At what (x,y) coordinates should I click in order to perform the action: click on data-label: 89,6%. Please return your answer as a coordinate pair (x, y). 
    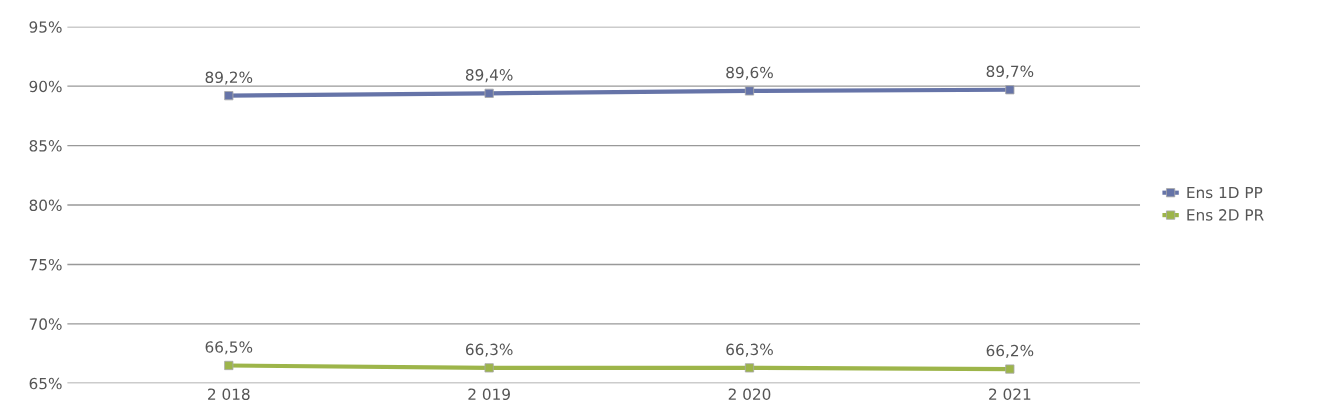
    Looking at the image, I should click on (749, 73).